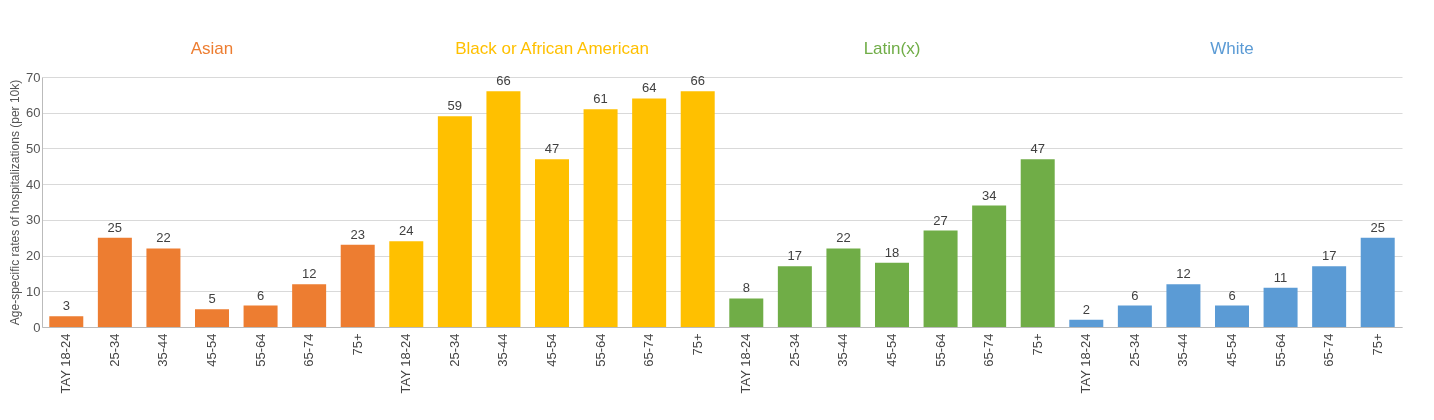 The image size is (1434, 420). I want to click on data-label: 11, so click(1280, 277).